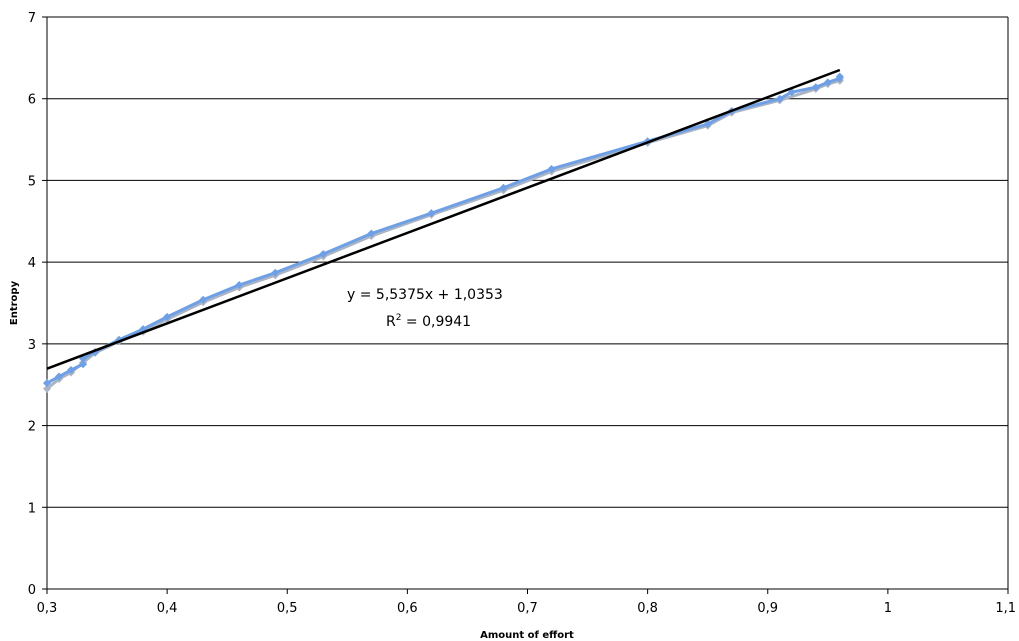  What do you see at coordinates (407, 608) in the screenshot?
I see `x-tick-label: 0,6` at bounding box center [407, 608].